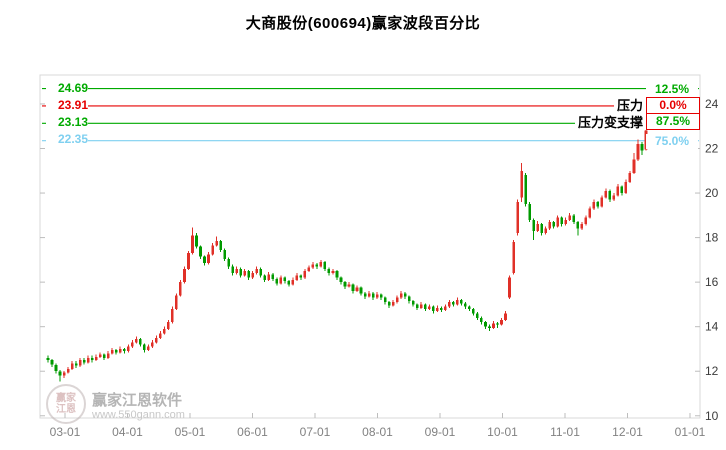 Image resolution: width=726 pixels, height=450 pixels. I want to click on y-tick-label: 16, so click(712, 282).